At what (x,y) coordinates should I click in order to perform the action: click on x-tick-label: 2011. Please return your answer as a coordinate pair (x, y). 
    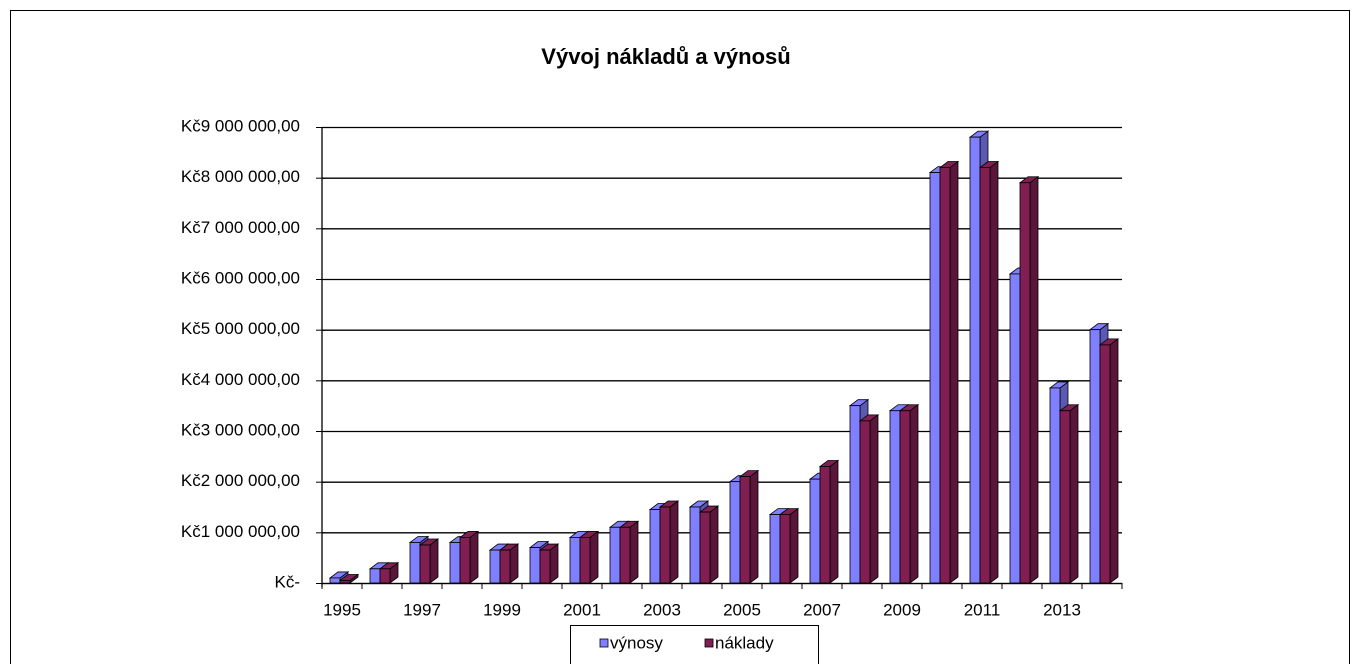
    Looking at the image, I should click on (982, 609).